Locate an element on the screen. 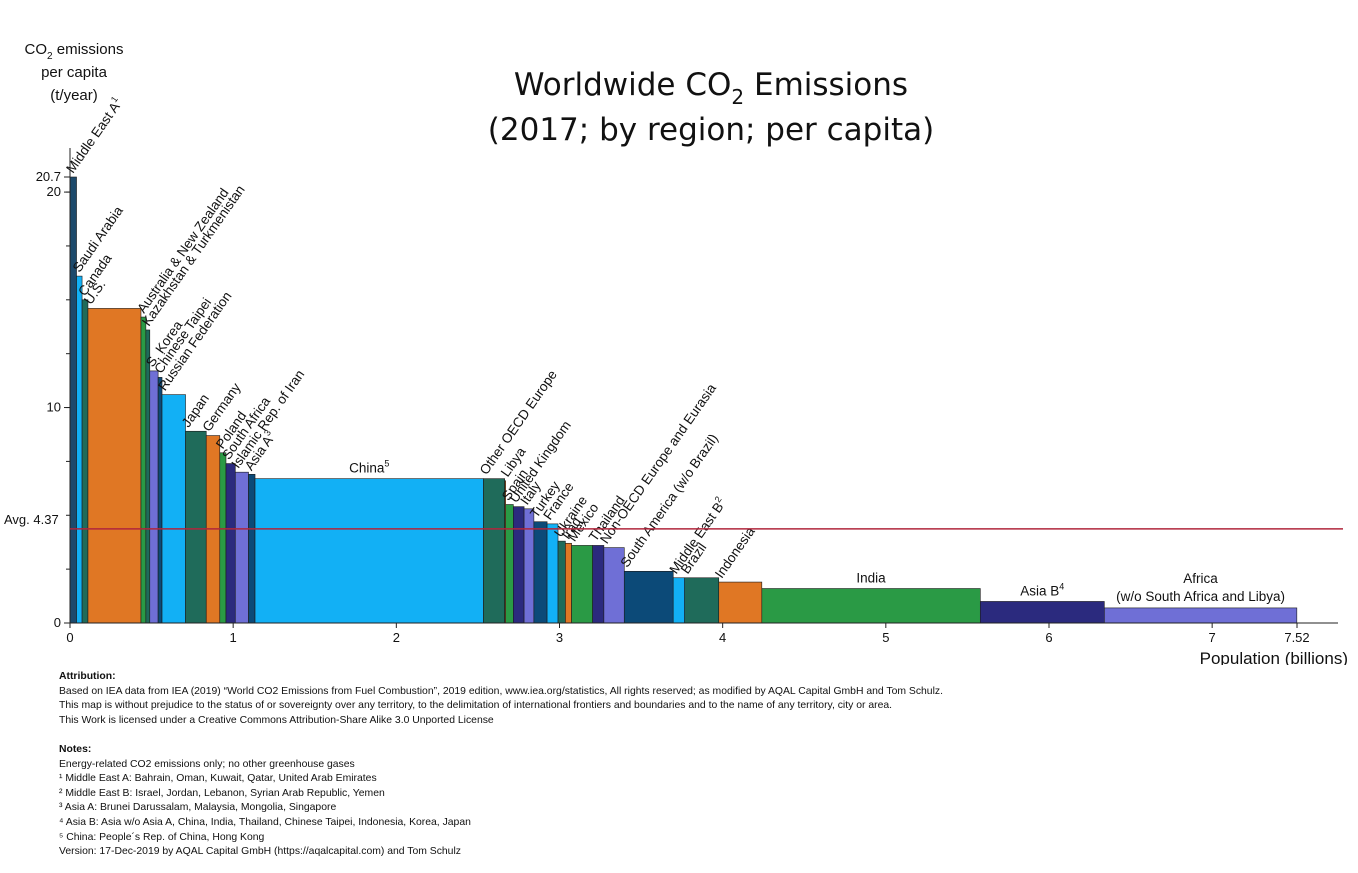  chart-title-sub: 2 is located at coordinates (737, 97).